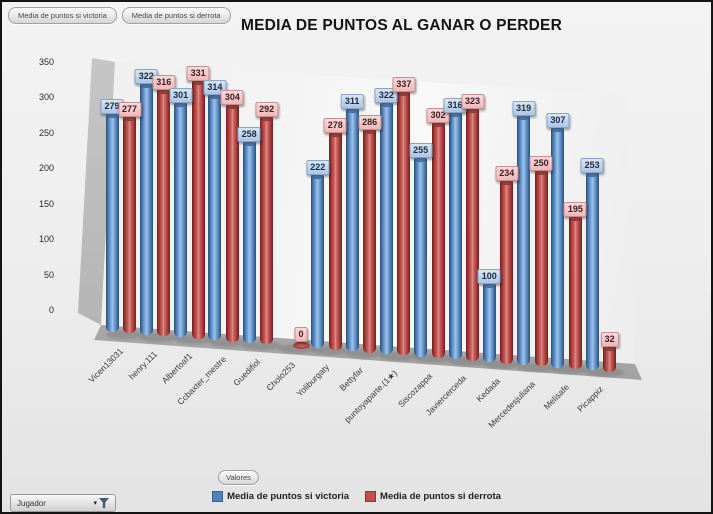 This screenshot has height=514, width=713. Describe the element at coordinates (507, 271) in the screenshot. I see `bar-derrota-Kedada` at that location.